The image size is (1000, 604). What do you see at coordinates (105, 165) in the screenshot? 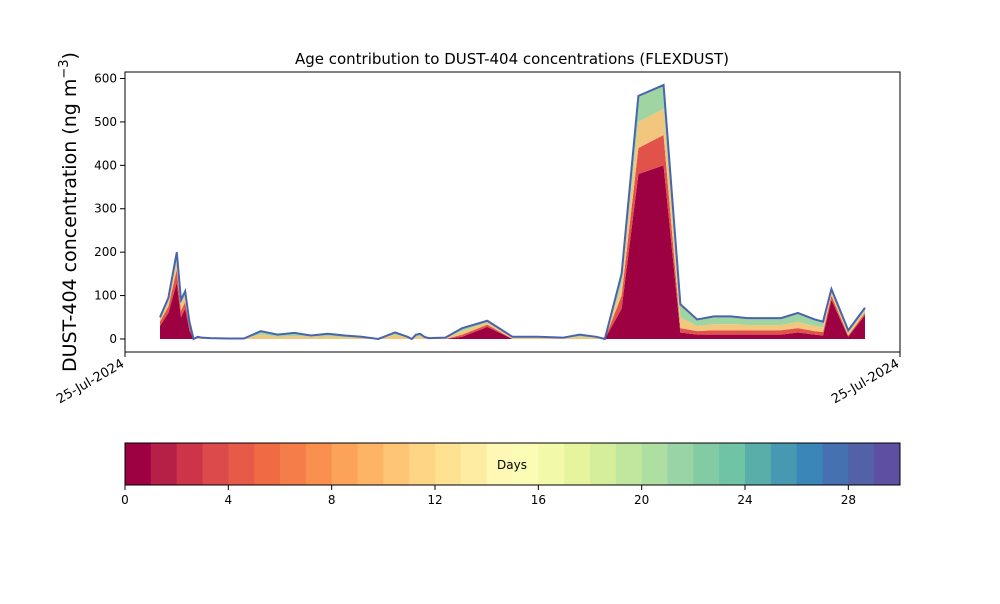
I see `y-tick-label: 400` at bounding box center [105, 165].